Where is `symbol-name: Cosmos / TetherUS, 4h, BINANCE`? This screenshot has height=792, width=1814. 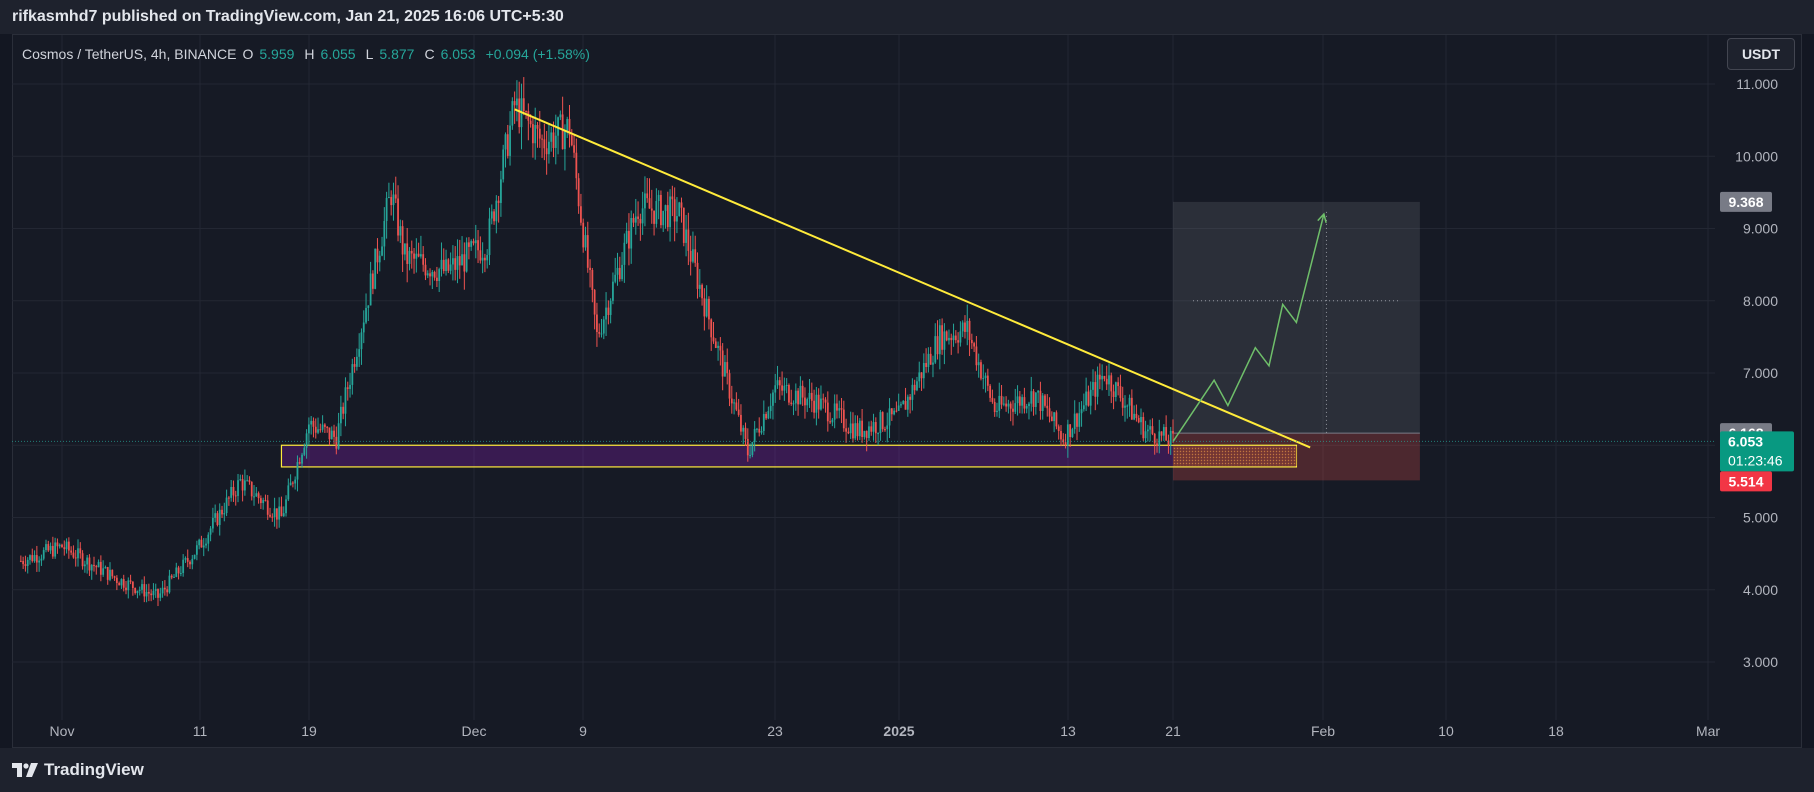
symbol-name: Cosmos / TetherUS, 4h, BINANCE is located at coordinates (129, 54).